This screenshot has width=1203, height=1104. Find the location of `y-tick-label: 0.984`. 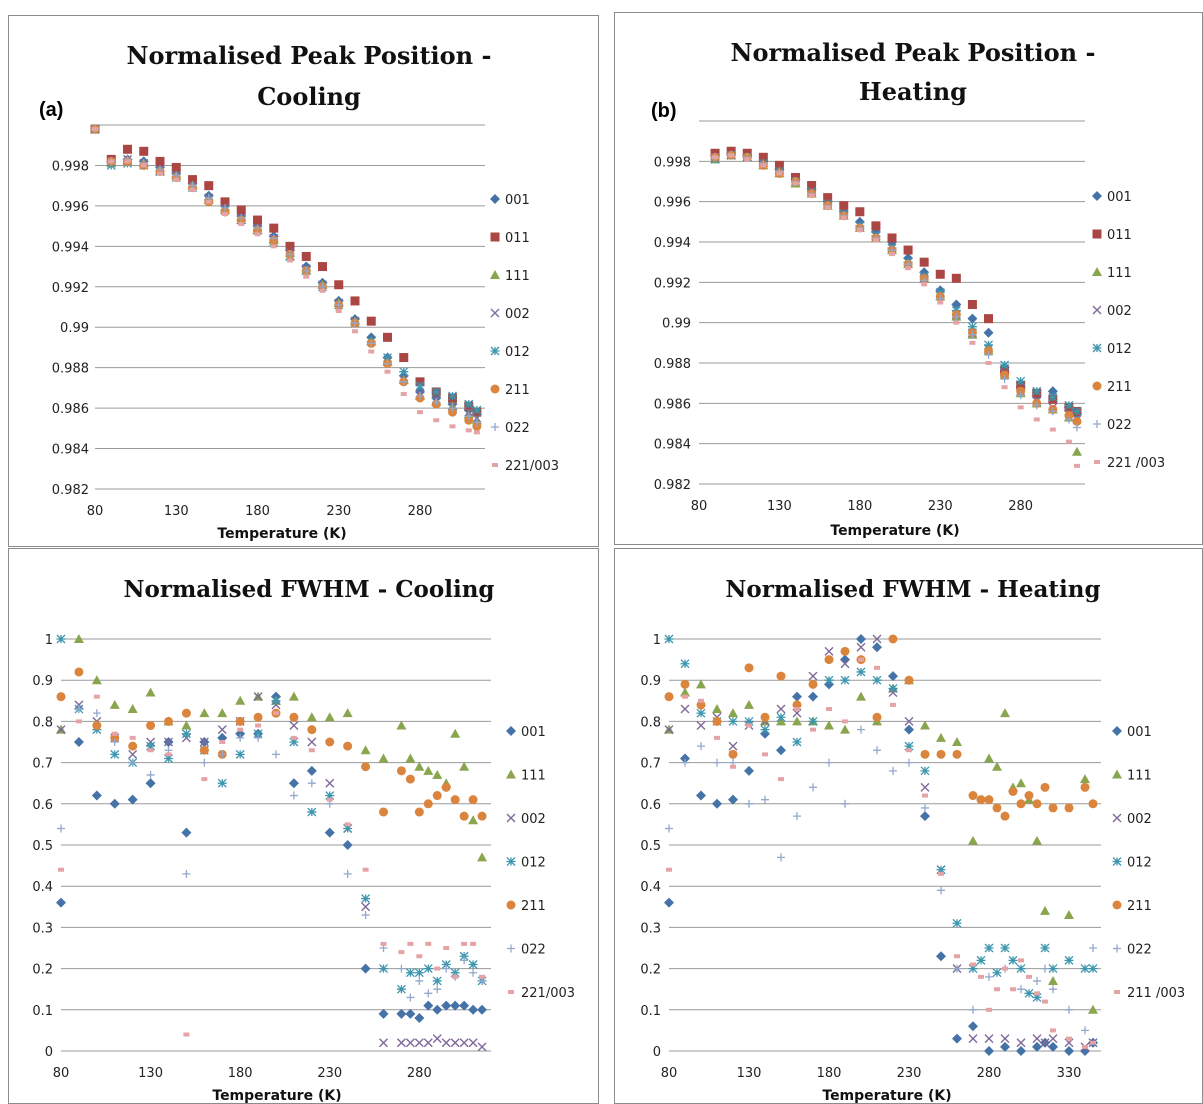

y-tick-label: 0.984 is located at coordinates (672, 445).